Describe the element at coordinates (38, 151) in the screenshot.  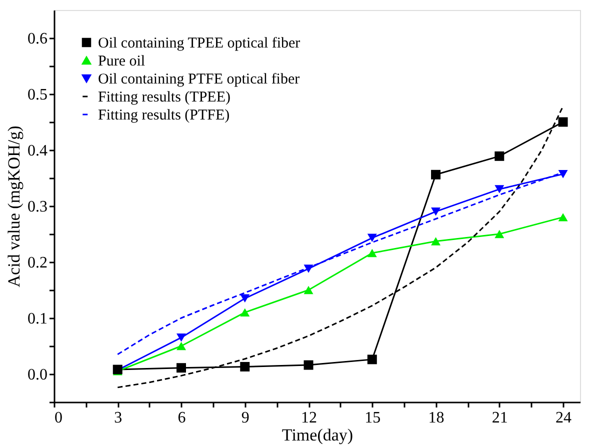
I see `y-tick-label: 0.4` at that location.